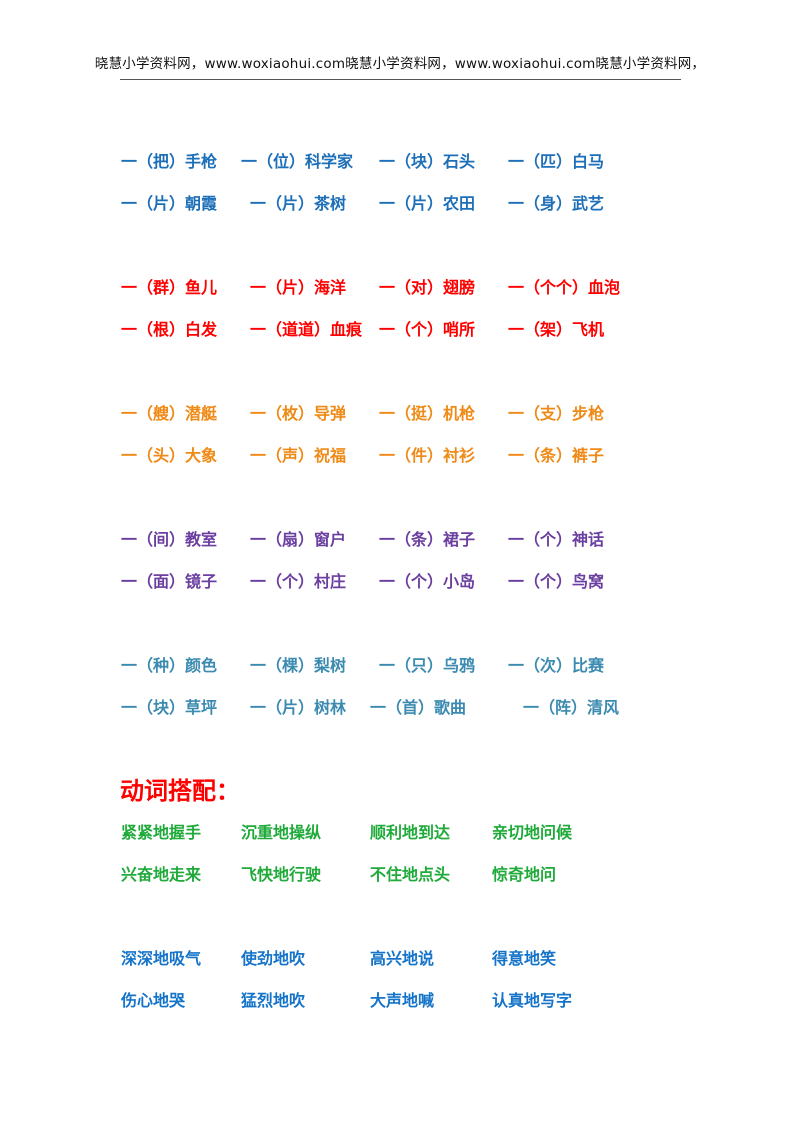 Image resolution: width=800 pixels, height=1132 pixels. I want to click on measure-word-item: 一（首）歌曲, so click(418, 707).